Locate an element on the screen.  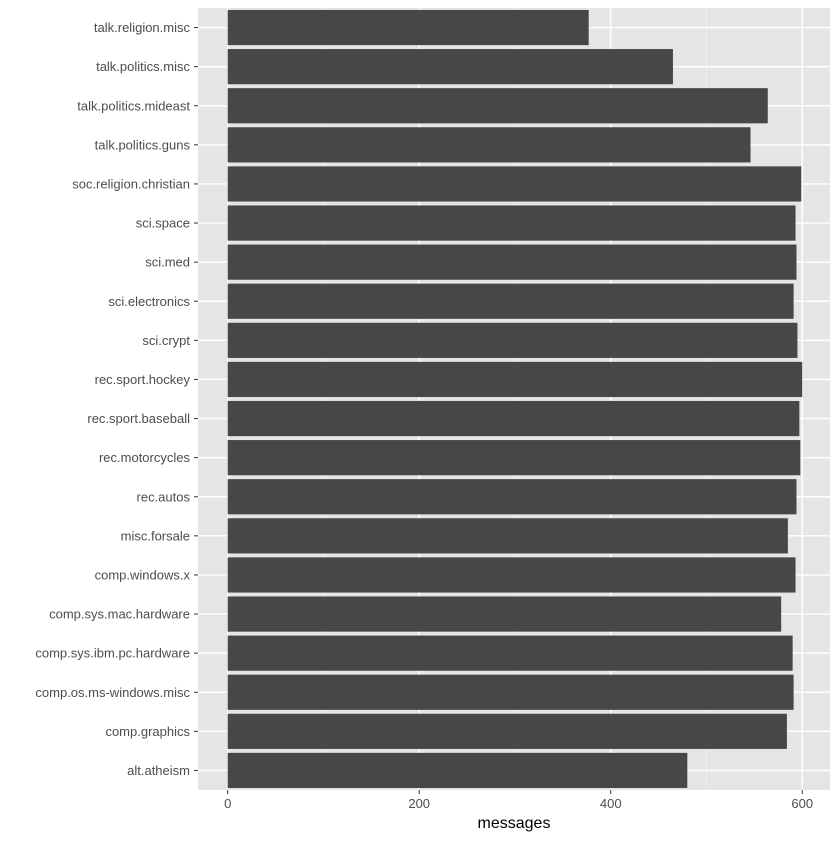
bar-talk-politics-misc is located at coordinates (450, 67).